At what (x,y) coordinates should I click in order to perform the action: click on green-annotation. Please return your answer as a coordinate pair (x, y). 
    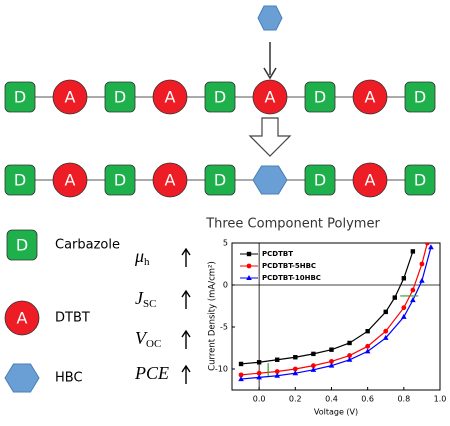
    Looking at the image, I should click on (343, 335).